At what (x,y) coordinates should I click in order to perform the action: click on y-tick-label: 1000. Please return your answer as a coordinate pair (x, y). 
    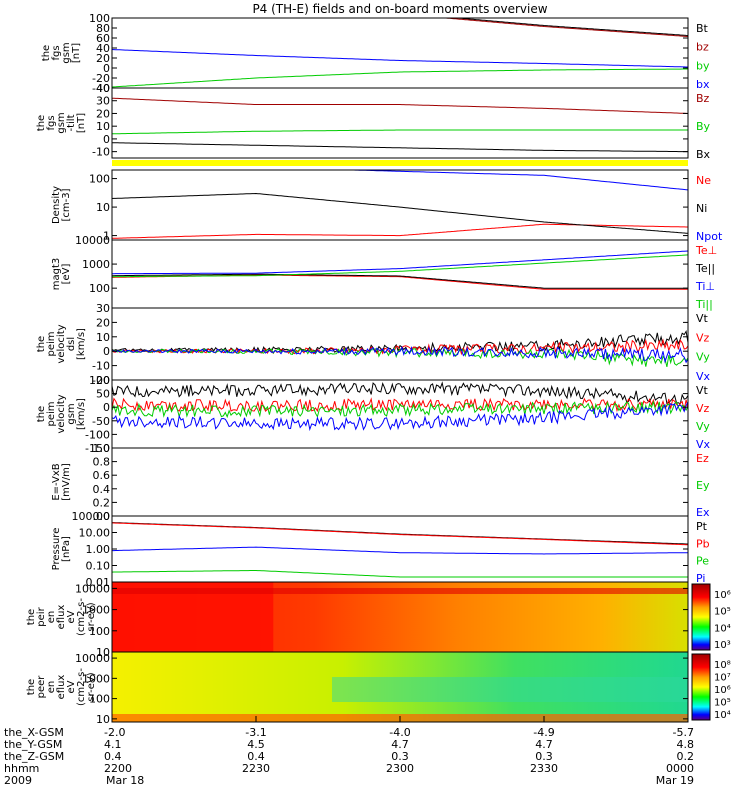
    Looking at the image, I should click on (96, 610).